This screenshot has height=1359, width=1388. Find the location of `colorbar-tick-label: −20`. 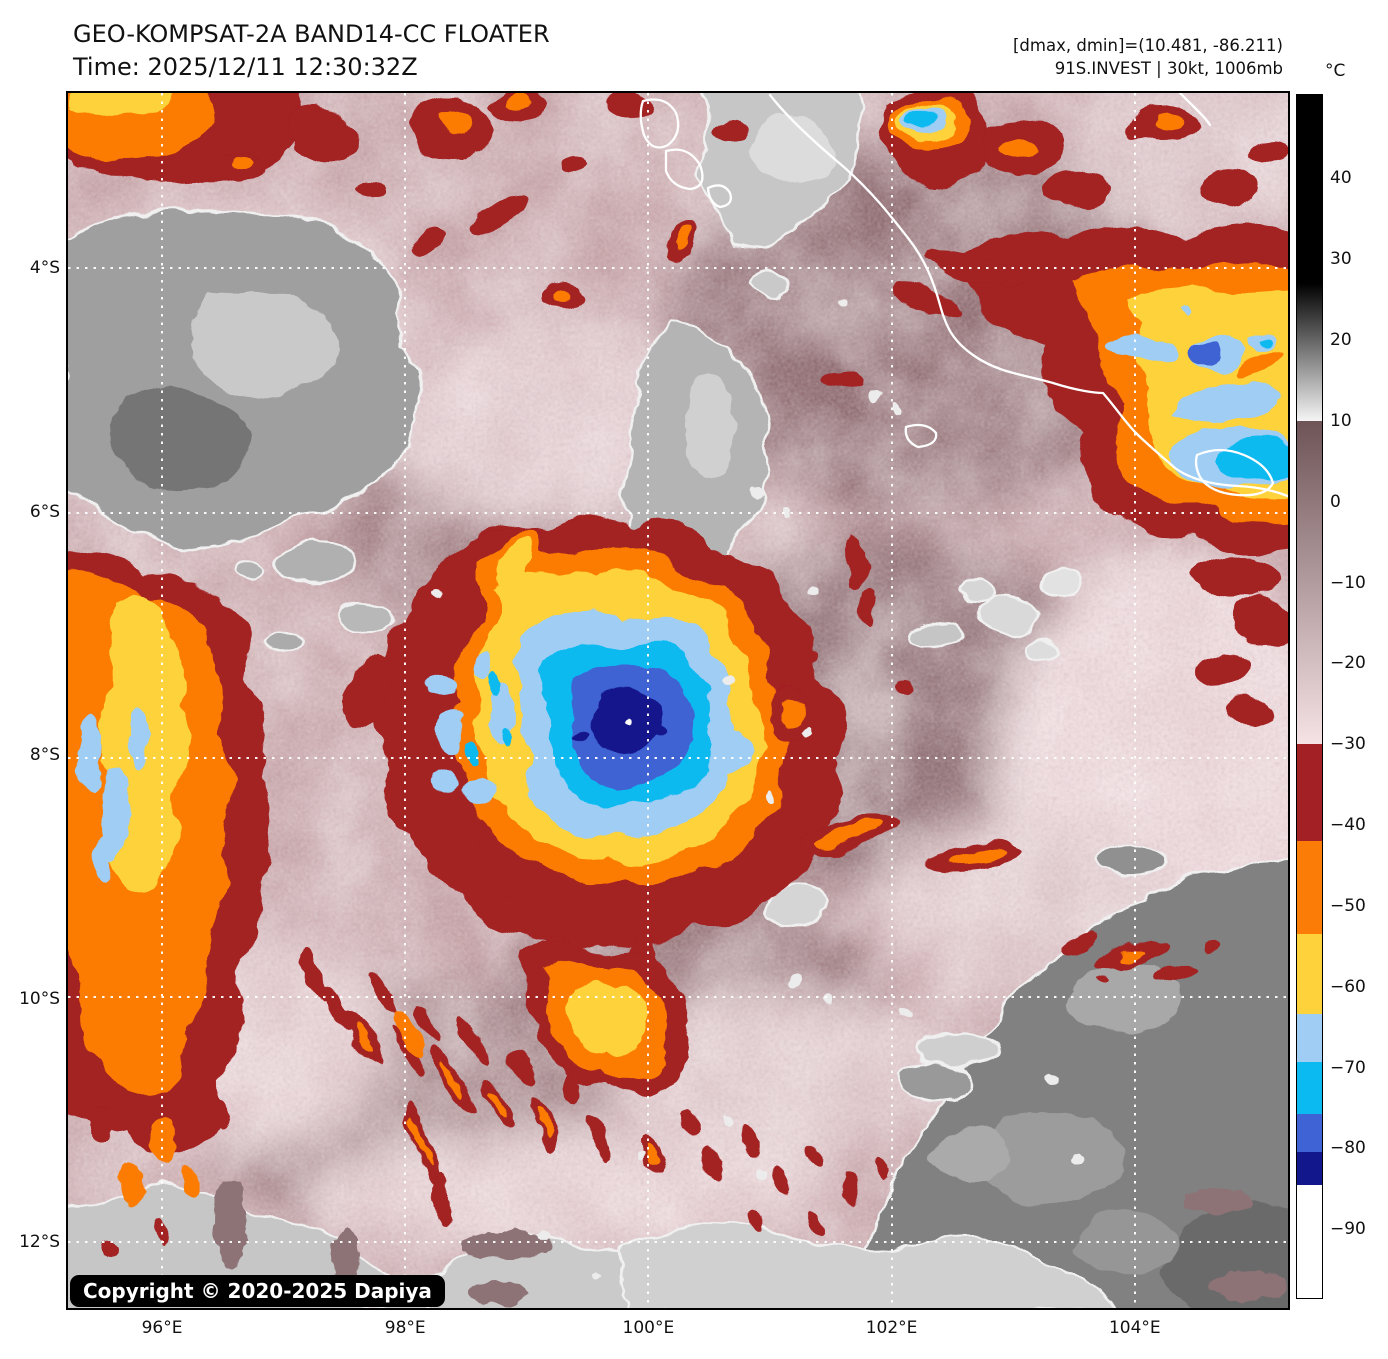

colorbar-tick-label: −20 is located at coordinates (1348, 663).